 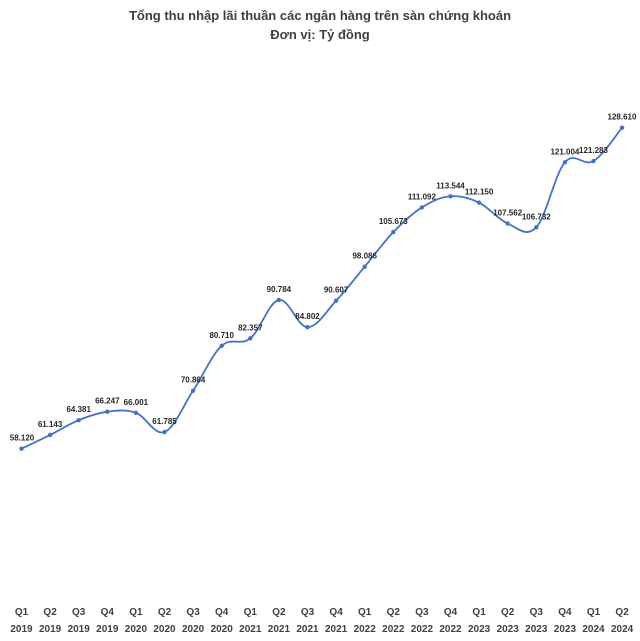 I want to click on x-tick-label: Q4 2022, so click(x=450, y=621).